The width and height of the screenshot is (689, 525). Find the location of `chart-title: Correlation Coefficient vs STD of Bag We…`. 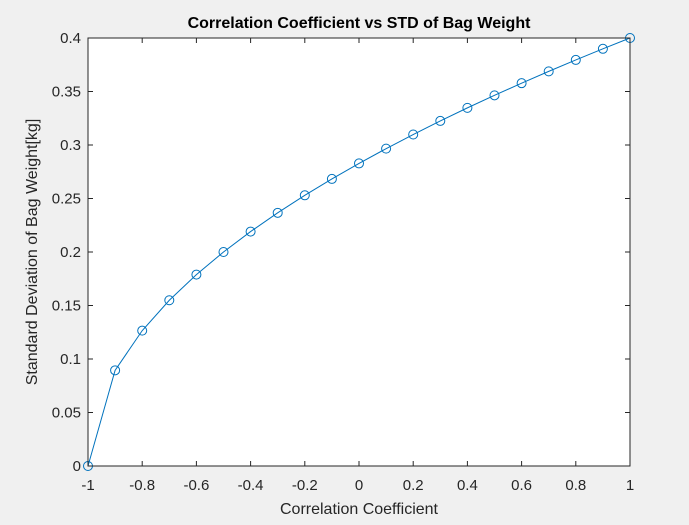

chart-title: Correlation Coefficient vs STD of Bag We… is located at coordinates (360, 23).